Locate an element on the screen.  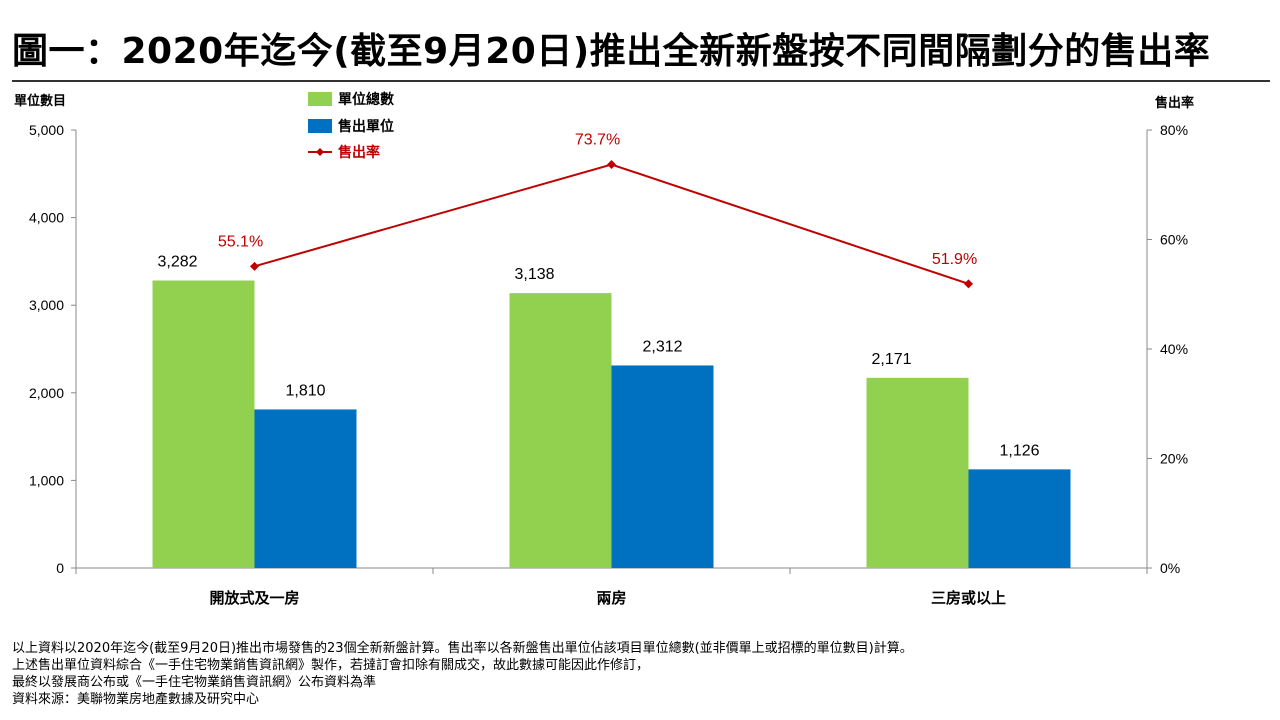
y2-tick-label: 60% is located at coordinates (1174, 240).